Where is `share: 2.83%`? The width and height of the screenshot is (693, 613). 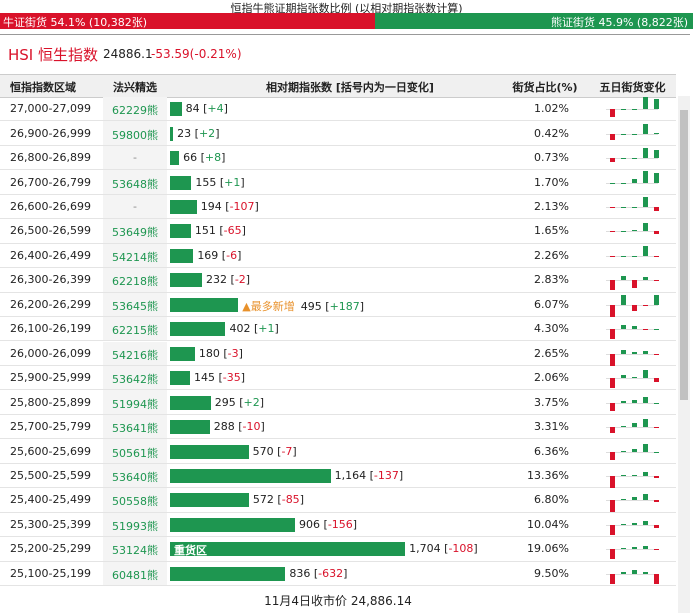 share: 2.83% is located at coordinates (551, 280).